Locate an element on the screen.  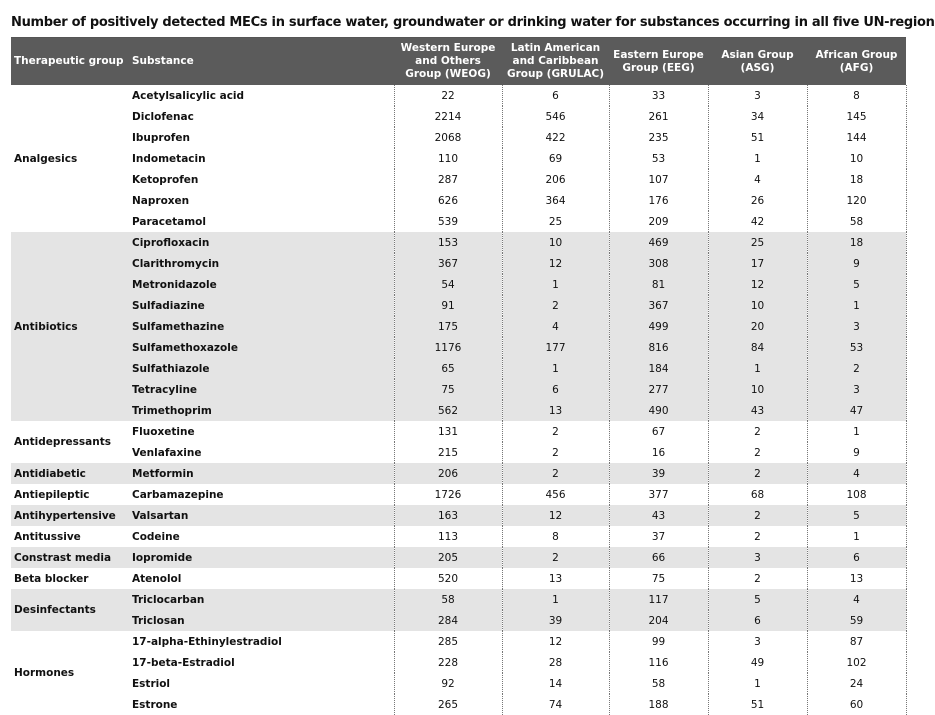
table-row: Antidepressants Fluoxetine 131 2 67 2 1 is located at coordinates (459, 434).